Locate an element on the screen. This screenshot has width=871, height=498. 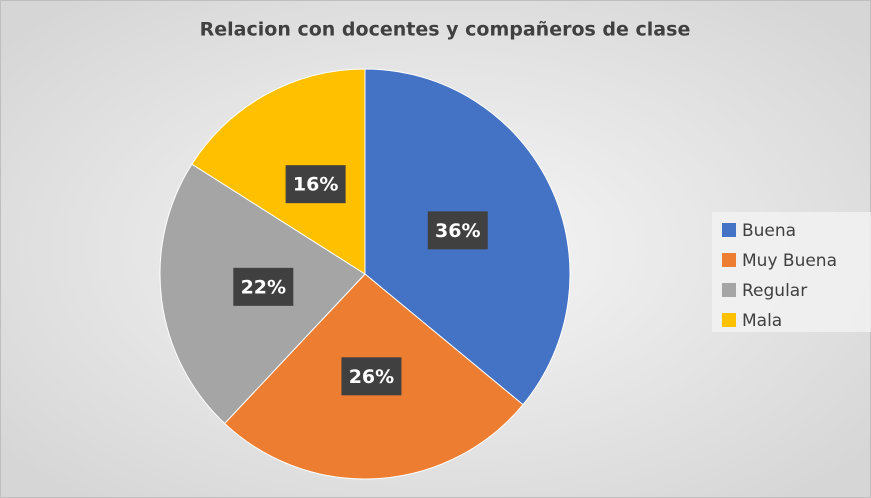
legend-label: Muy Buena is located at coordinates (789, 261).